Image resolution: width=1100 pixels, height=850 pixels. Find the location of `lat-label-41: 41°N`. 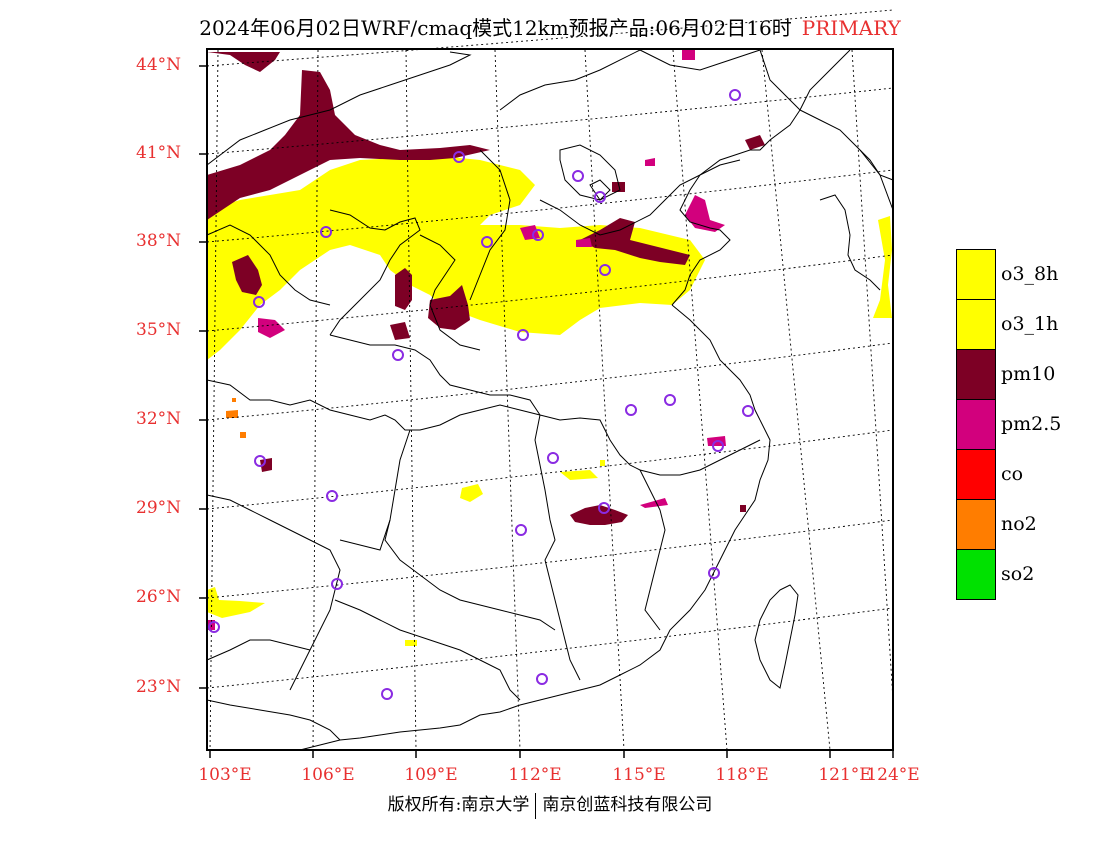

lat-label-41: 41°N is located at coordinates (159, 153).